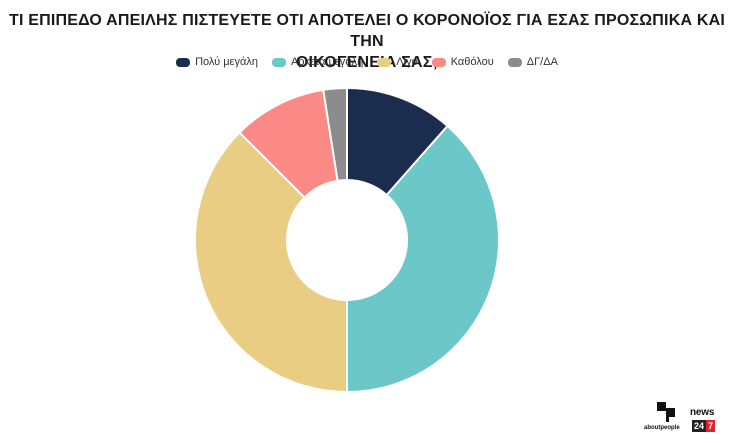  I want to click on aboutpeople-mark-icon, so click(666, 412).